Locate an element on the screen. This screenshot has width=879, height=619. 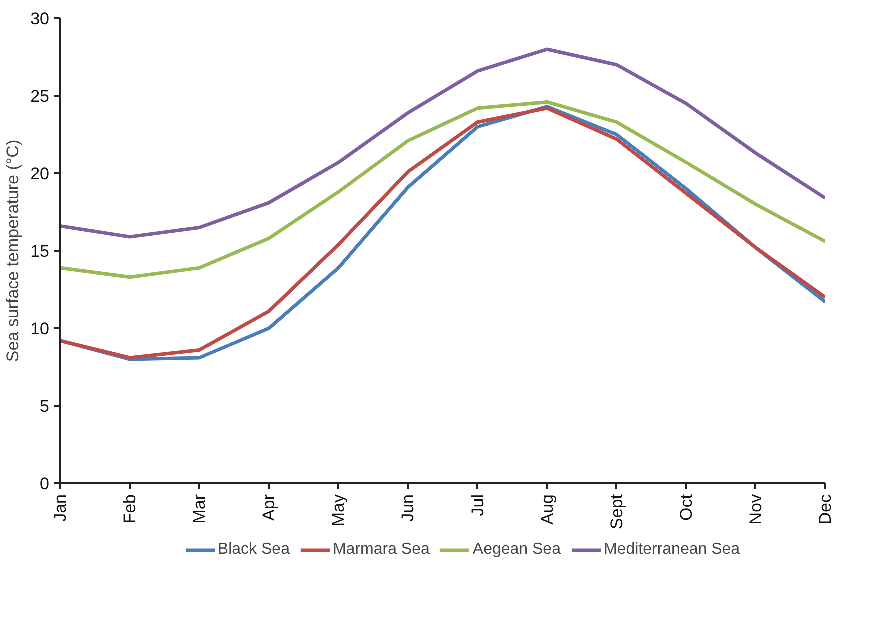
x-tick-label: Jun is located at coordinates (408, 508).